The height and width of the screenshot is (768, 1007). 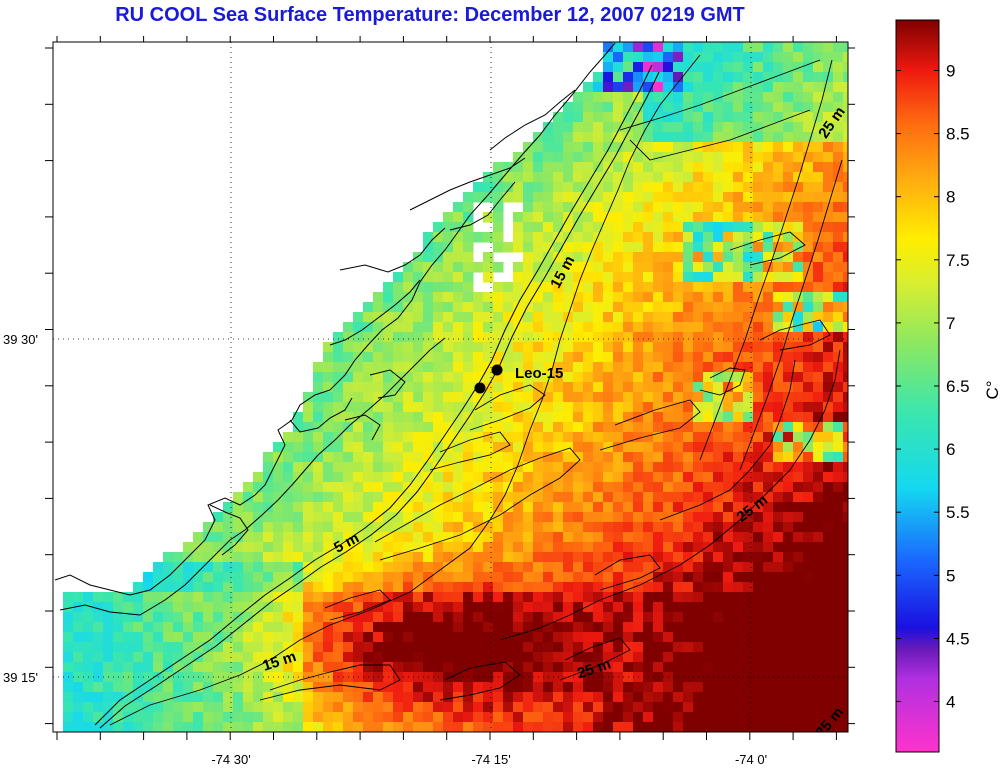 I want to click on leo15-node-north, so click(x=497, y=370).